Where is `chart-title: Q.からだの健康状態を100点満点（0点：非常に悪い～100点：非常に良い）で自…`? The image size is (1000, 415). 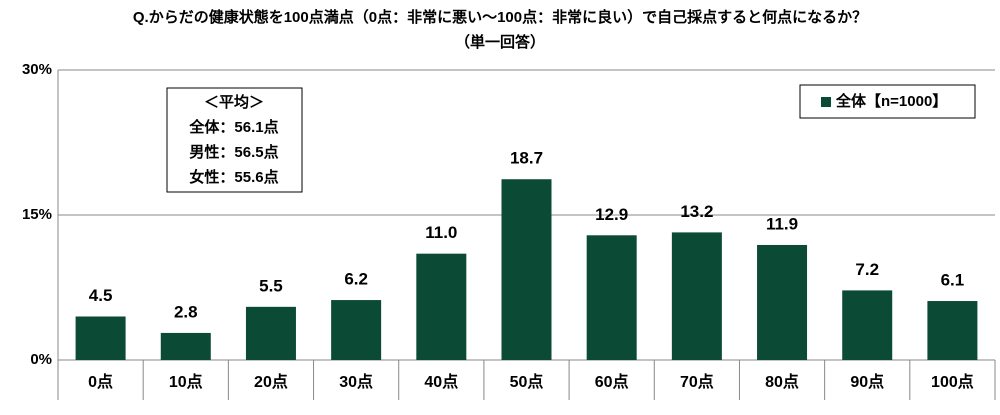 chart-title: Q.からだの健康状態を100点満点（0点：非常に悪い～100点：非常に良い）で自… is located at coordinates (500, 17).